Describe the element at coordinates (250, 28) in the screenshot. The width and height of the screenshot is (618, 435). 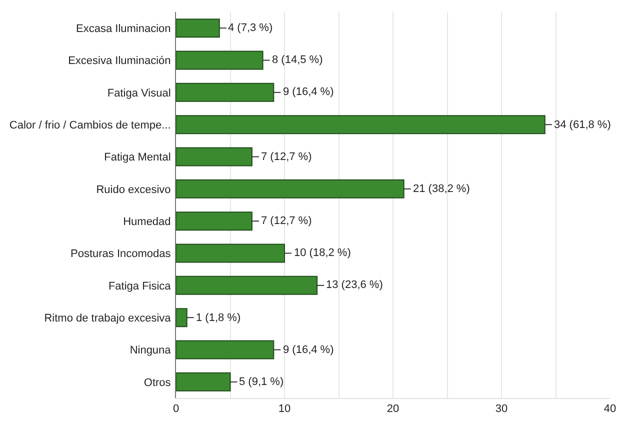
I see `data-label: 4 (7,3 %)` at that location.